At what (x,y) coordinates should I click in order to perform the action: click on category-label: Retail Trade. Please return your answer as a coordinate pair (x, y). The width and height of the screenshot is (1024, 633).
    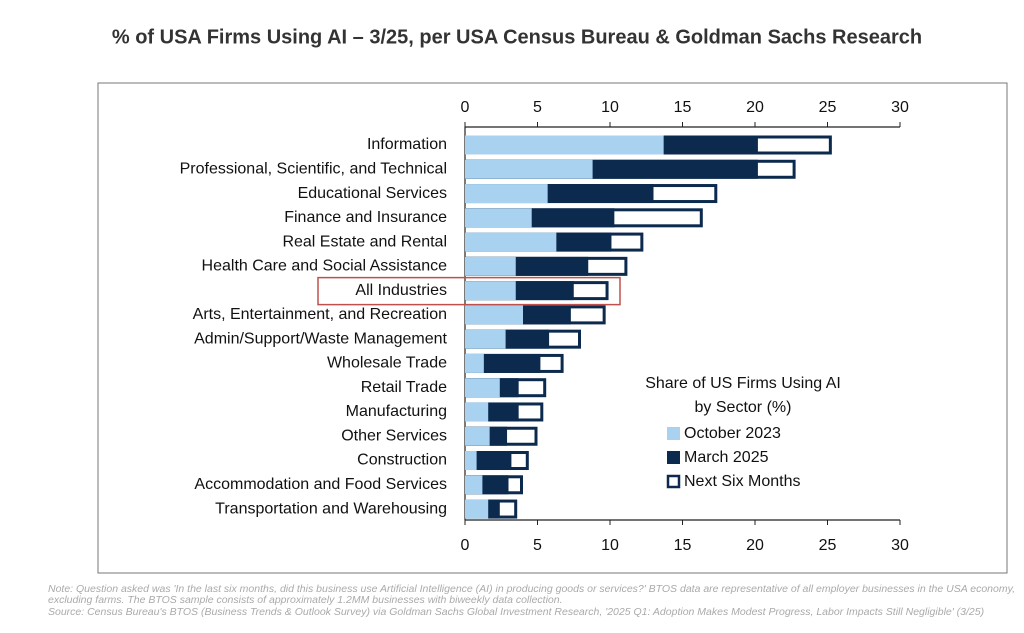
    Looking at the image, I should click on (404, 387).